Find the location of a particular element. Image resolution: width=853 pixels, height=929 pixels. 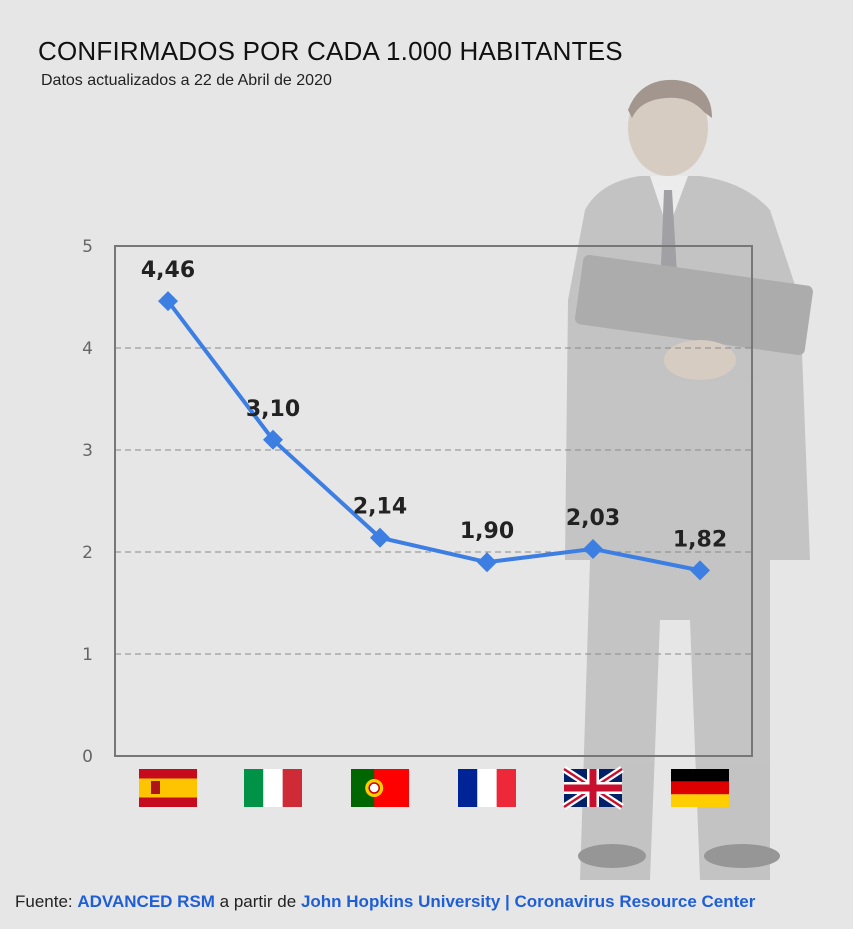

y-tick-label: 0 is located at coordinates (87, 757).